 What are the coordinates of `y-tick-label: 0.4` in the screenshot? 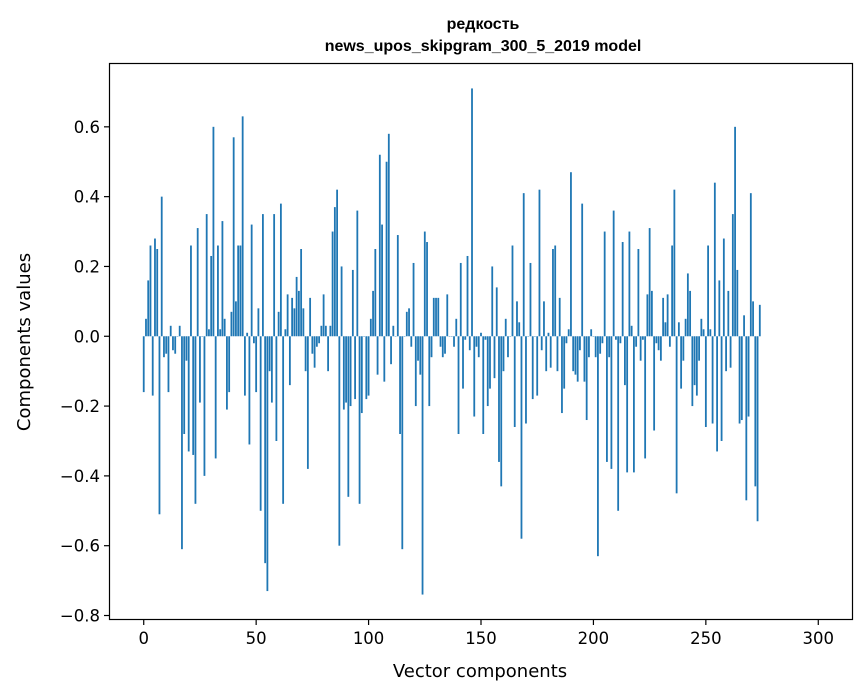 It's located at (87, 197).